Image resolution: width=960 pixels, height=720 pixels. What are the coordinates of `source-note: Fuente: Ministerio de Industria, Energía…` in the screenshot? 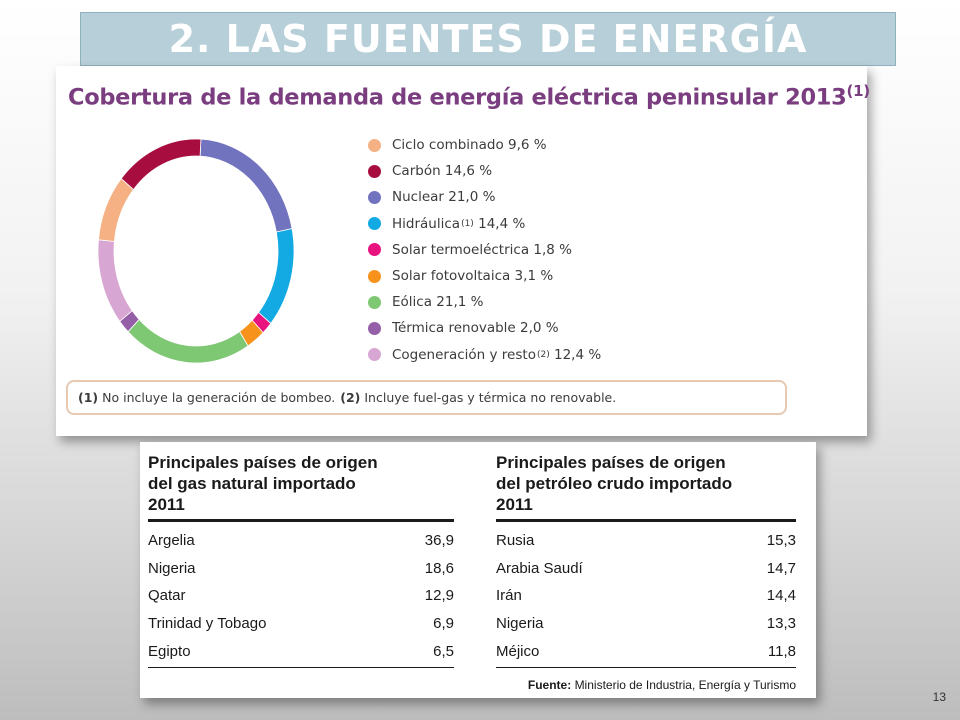 It's located at (662, 685).